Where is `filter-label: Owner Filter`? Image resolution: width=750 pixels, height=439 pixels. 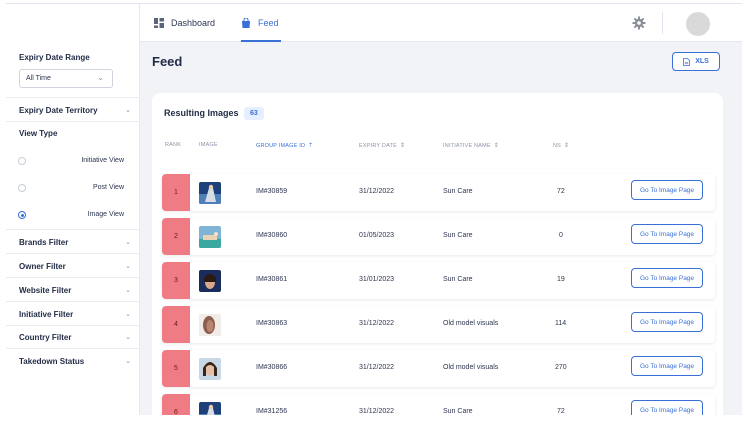 filter-label: Owner Filter is located at coordinates (42, 266).